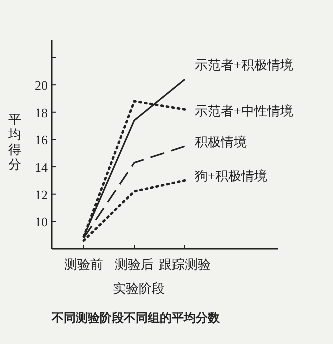 Image resolution: width=333 pixels, height=344 pixels. I want to click on y-tick-label: 14, so click(41, 168).